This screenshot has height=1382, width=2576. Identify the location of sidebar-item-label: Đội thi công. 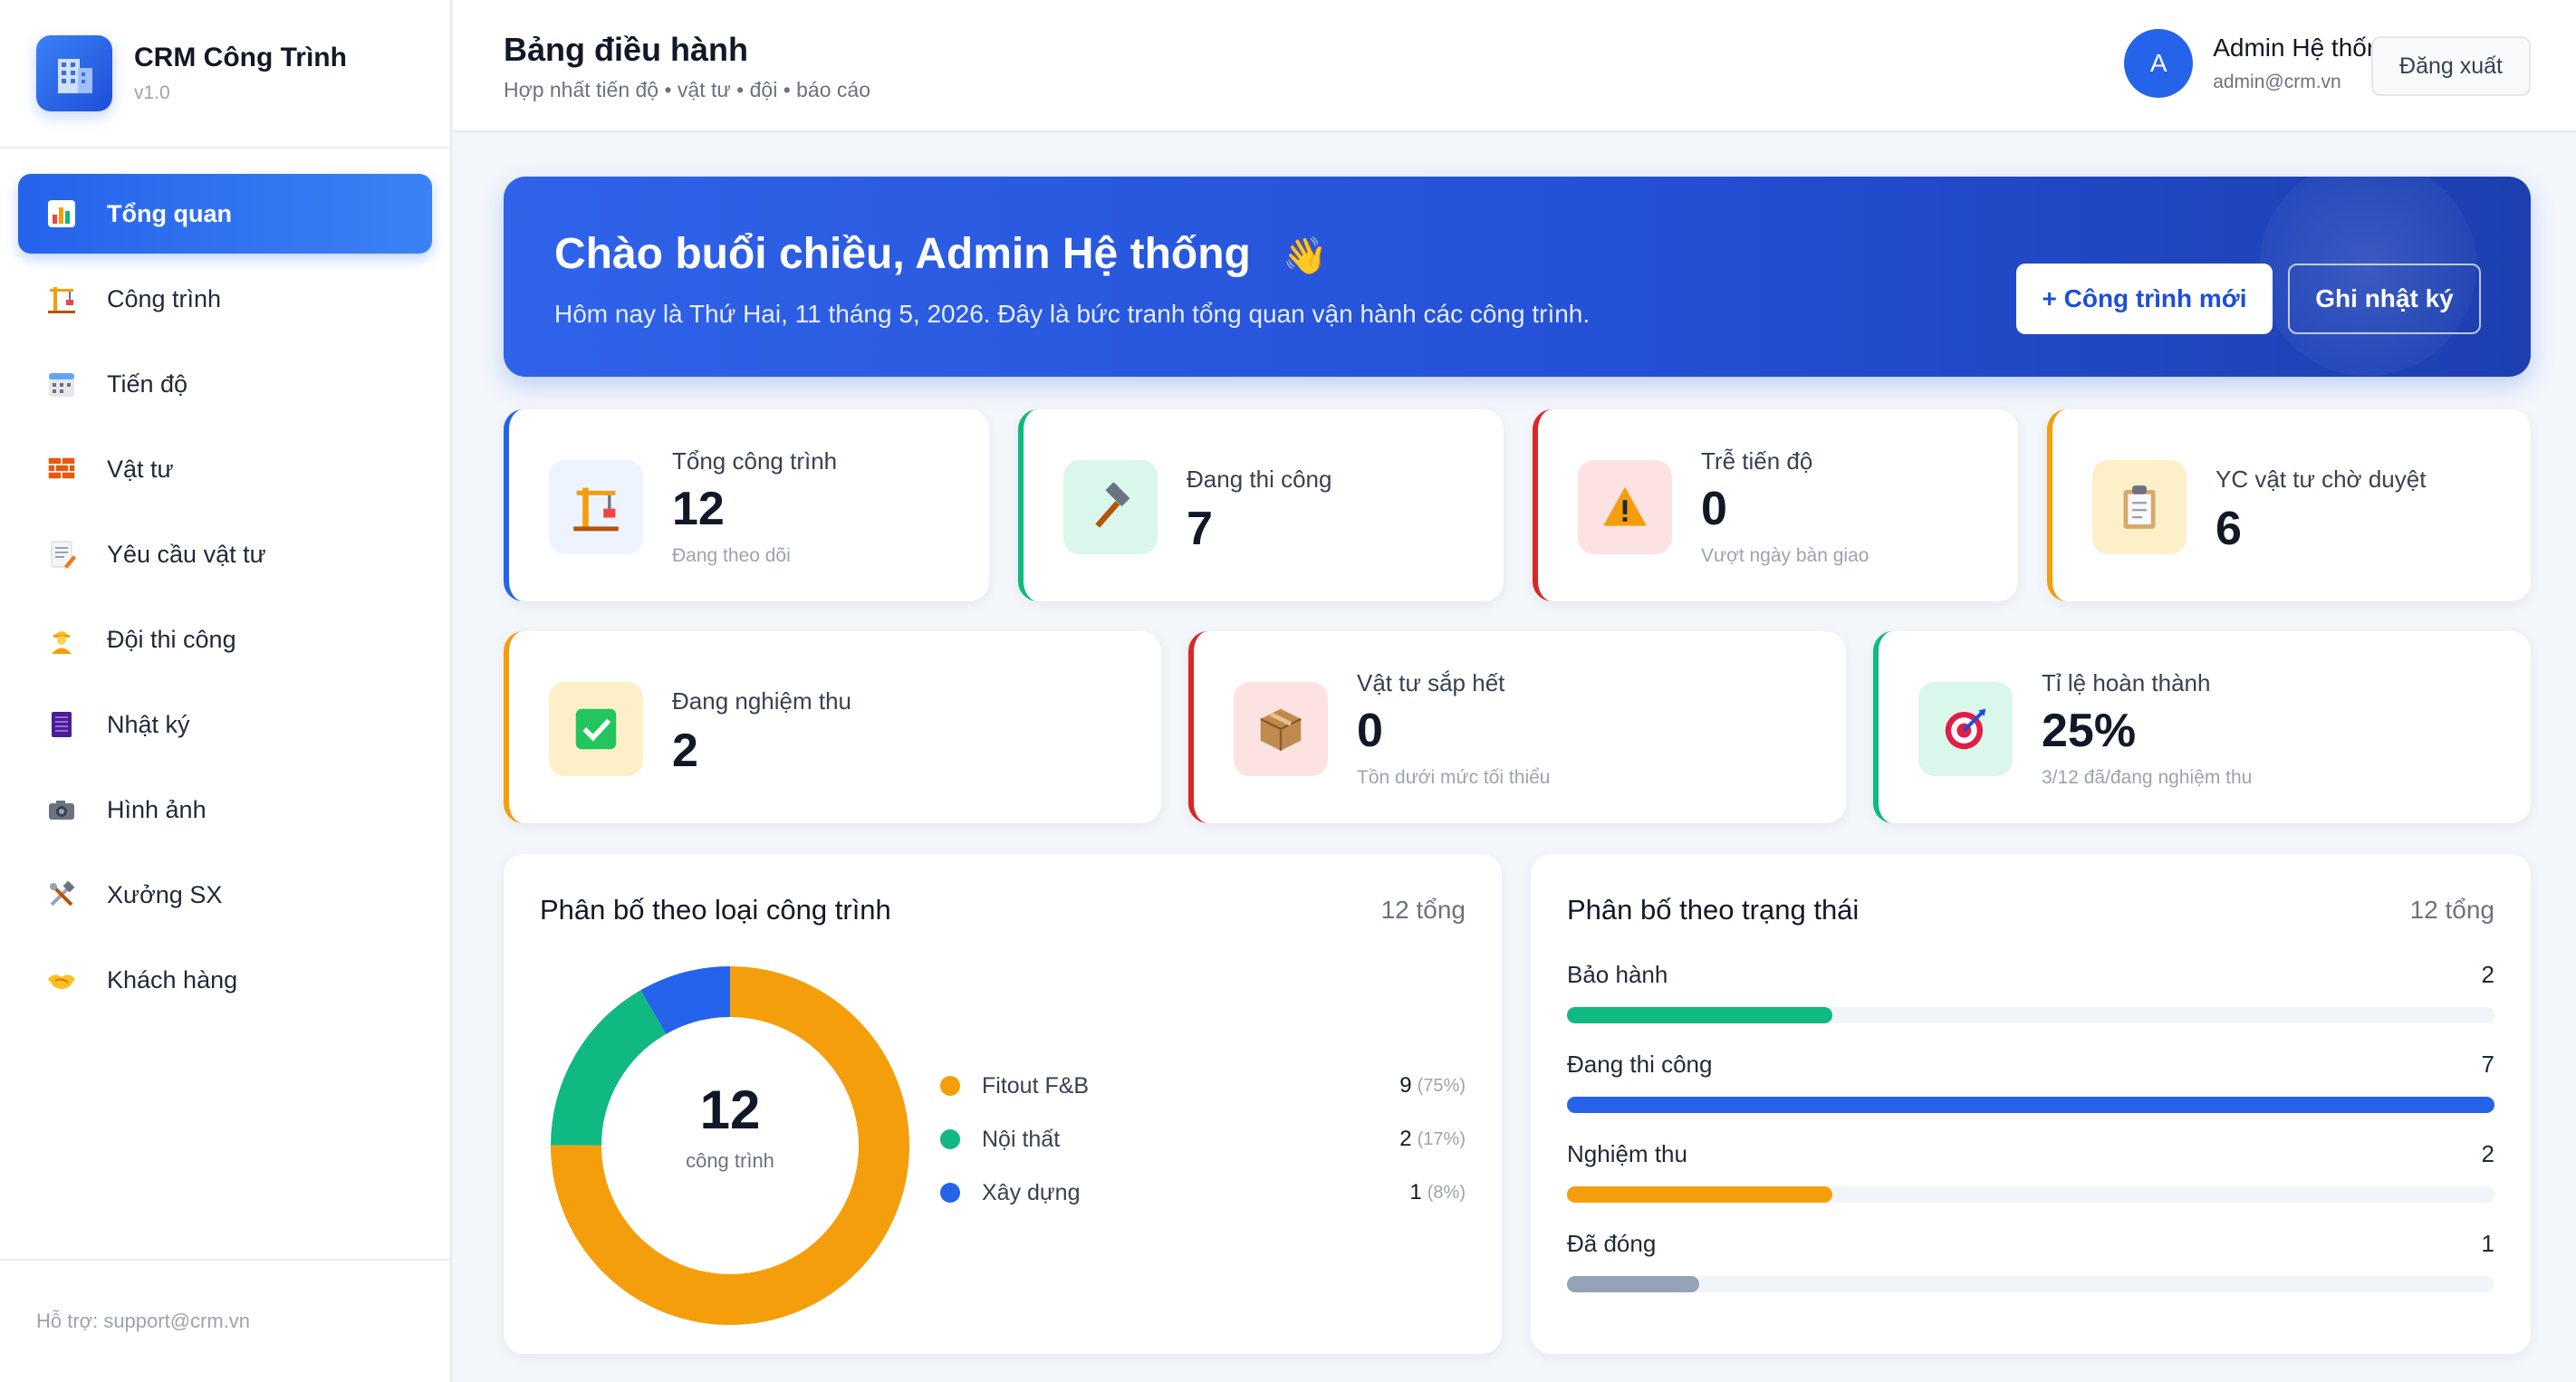
(171, 639).